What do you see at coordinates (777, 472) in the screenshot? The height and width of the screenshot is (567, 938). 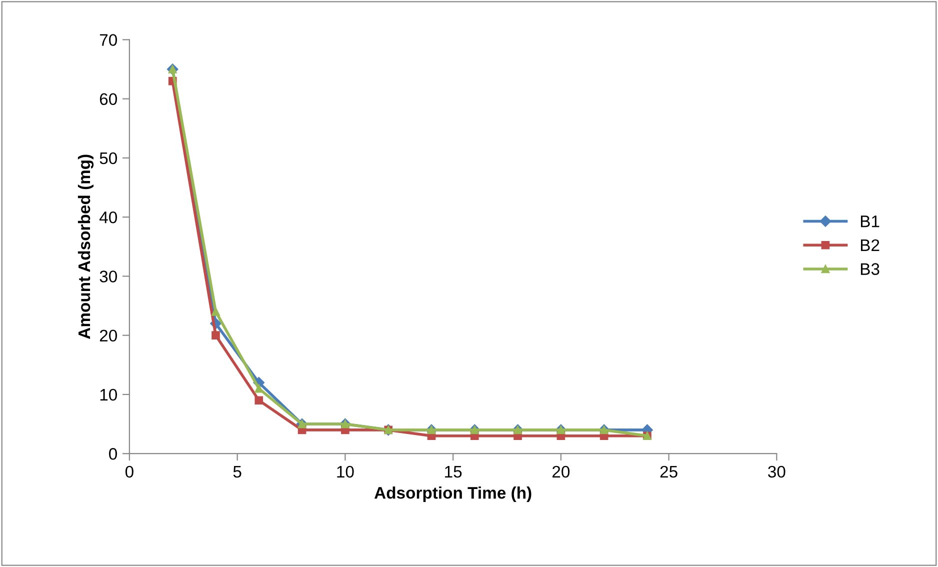 I see `x-tick-label: 30` at bounding box center [777, 472].